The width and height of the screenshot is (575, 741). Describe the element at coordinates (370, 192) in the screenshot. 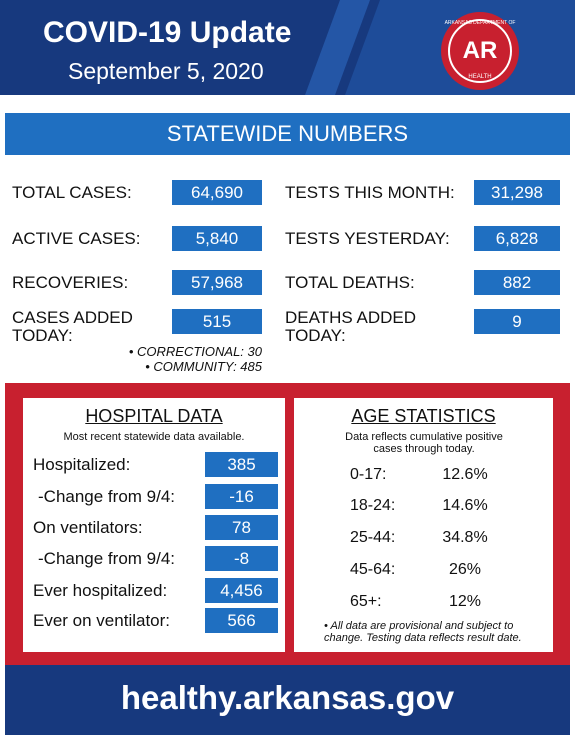

I see `stat-label: TESTS THIS MONTH:` at that location.